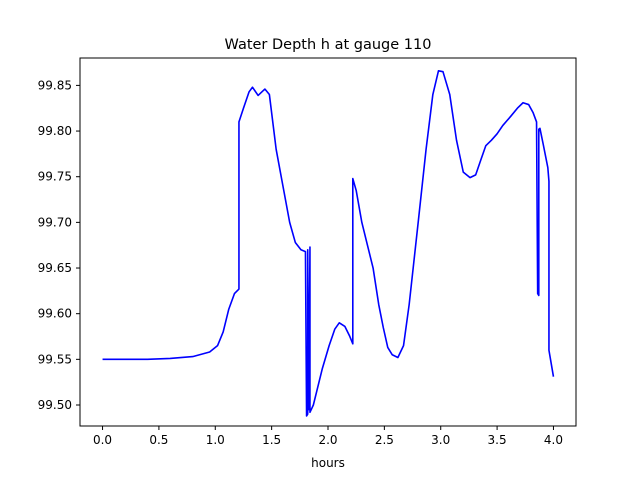 This screenshot has width=640, height=480. I want to click on x-tick-label: 2.5, so click(384, 440).